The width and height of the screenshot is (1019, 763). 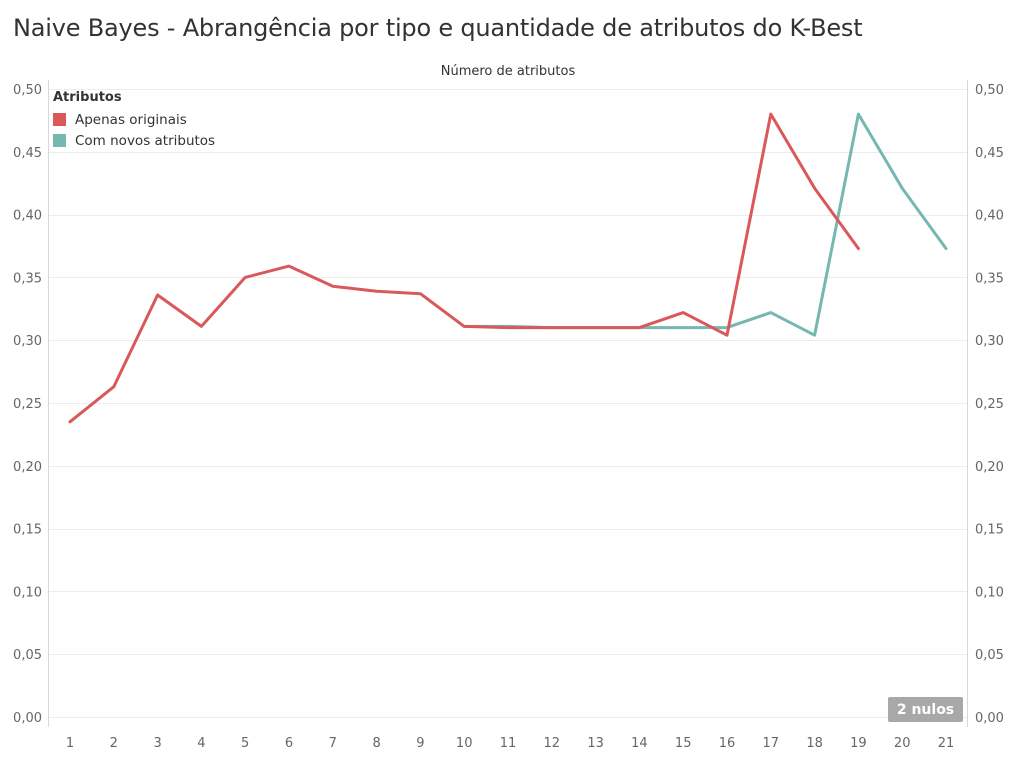 I want to click on y-tick-label-left: 0,15, so click(x=27, y=530).